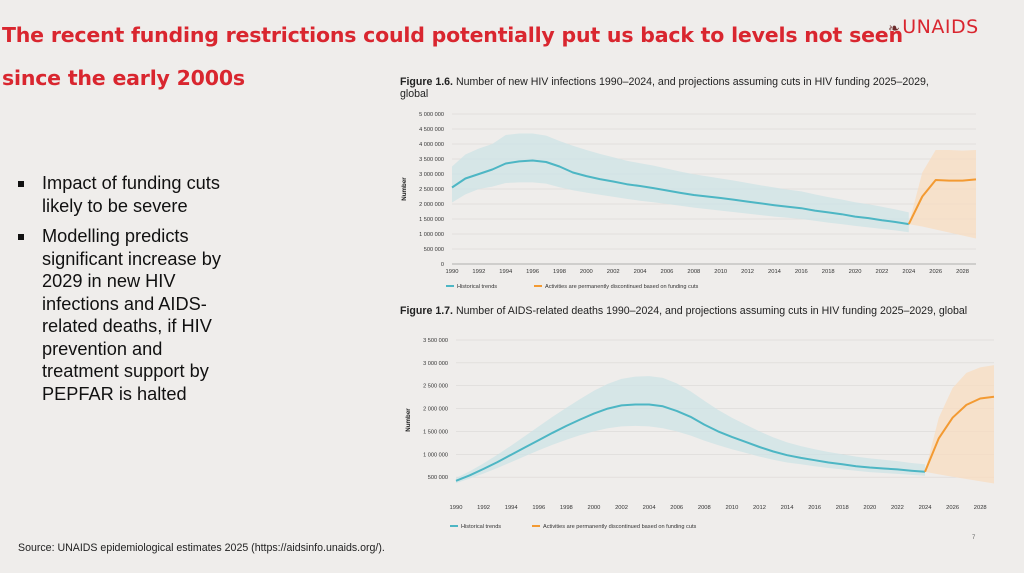  What do you see at coordinates (431, 115) in the screenshot?
I see `y-tick-label: 5 000 000` at bounding box center [431, 115].